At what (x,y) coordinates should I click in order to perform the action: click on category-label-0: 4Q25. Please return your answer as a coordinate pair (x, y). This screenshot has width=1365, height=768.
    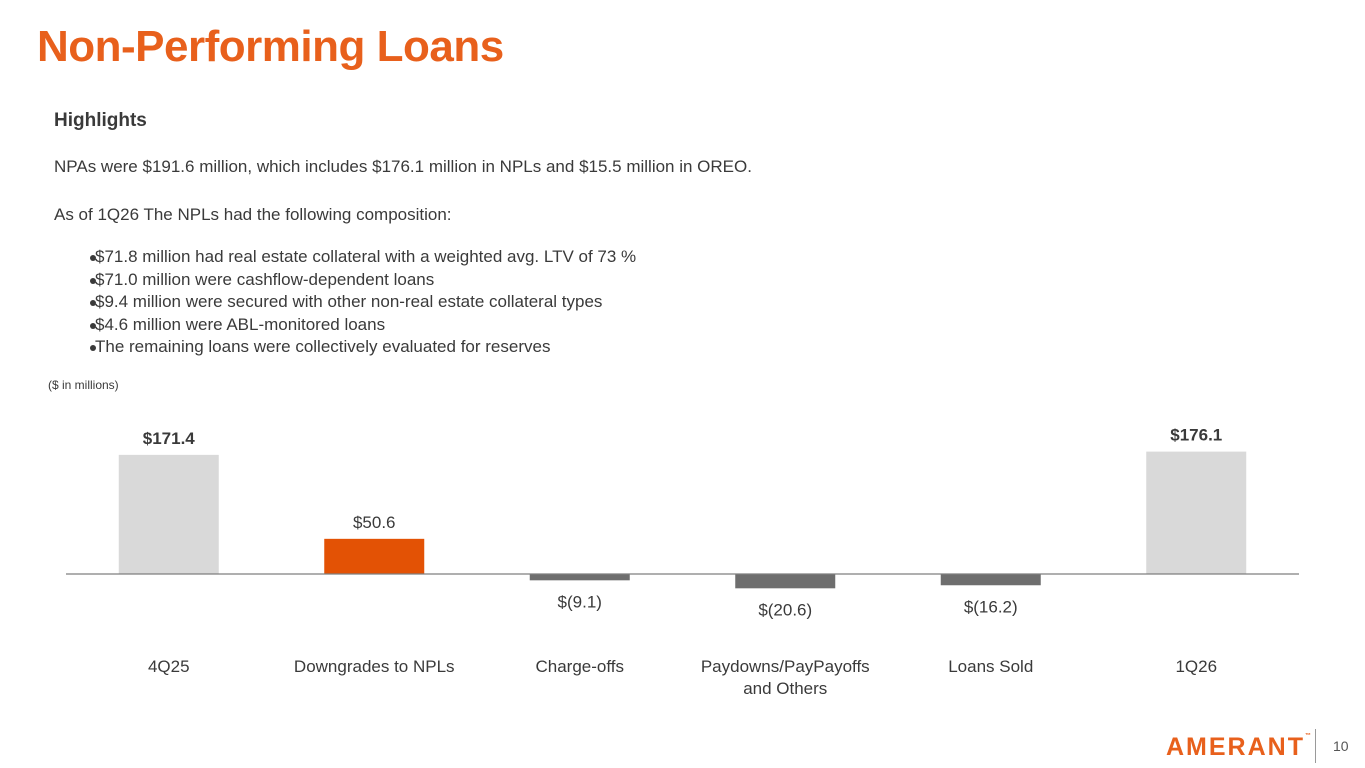
    Looking at the image, I should click on (169, 666).